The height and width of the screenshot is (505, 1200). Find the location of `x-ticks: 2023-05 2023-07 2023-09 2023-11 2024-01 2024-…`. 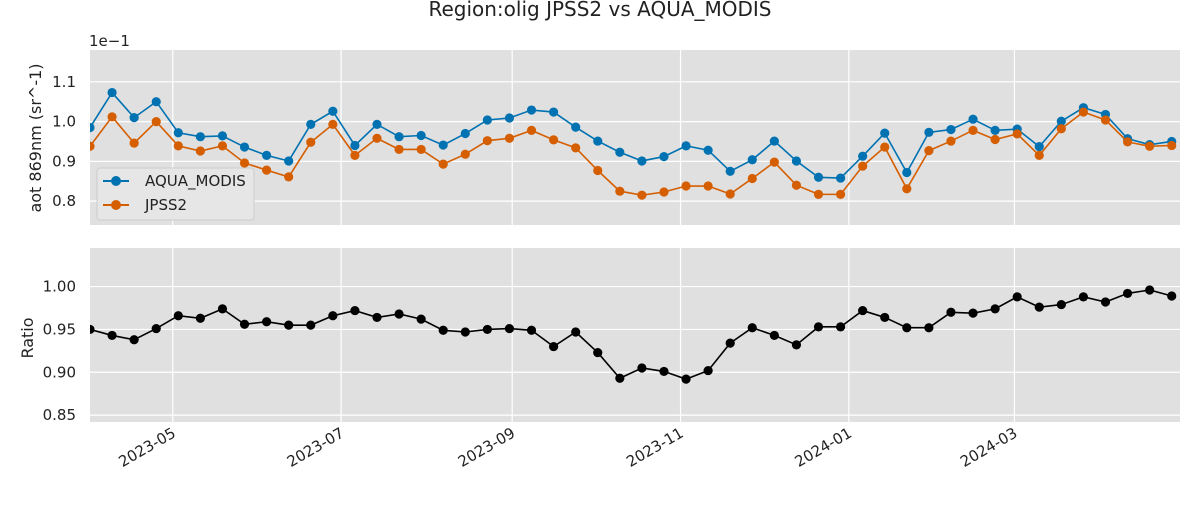

x-ticks: 2023-05 2023-07 2023-09 2023-11 2024-01 2024-… is located at coordinates (567, 447).